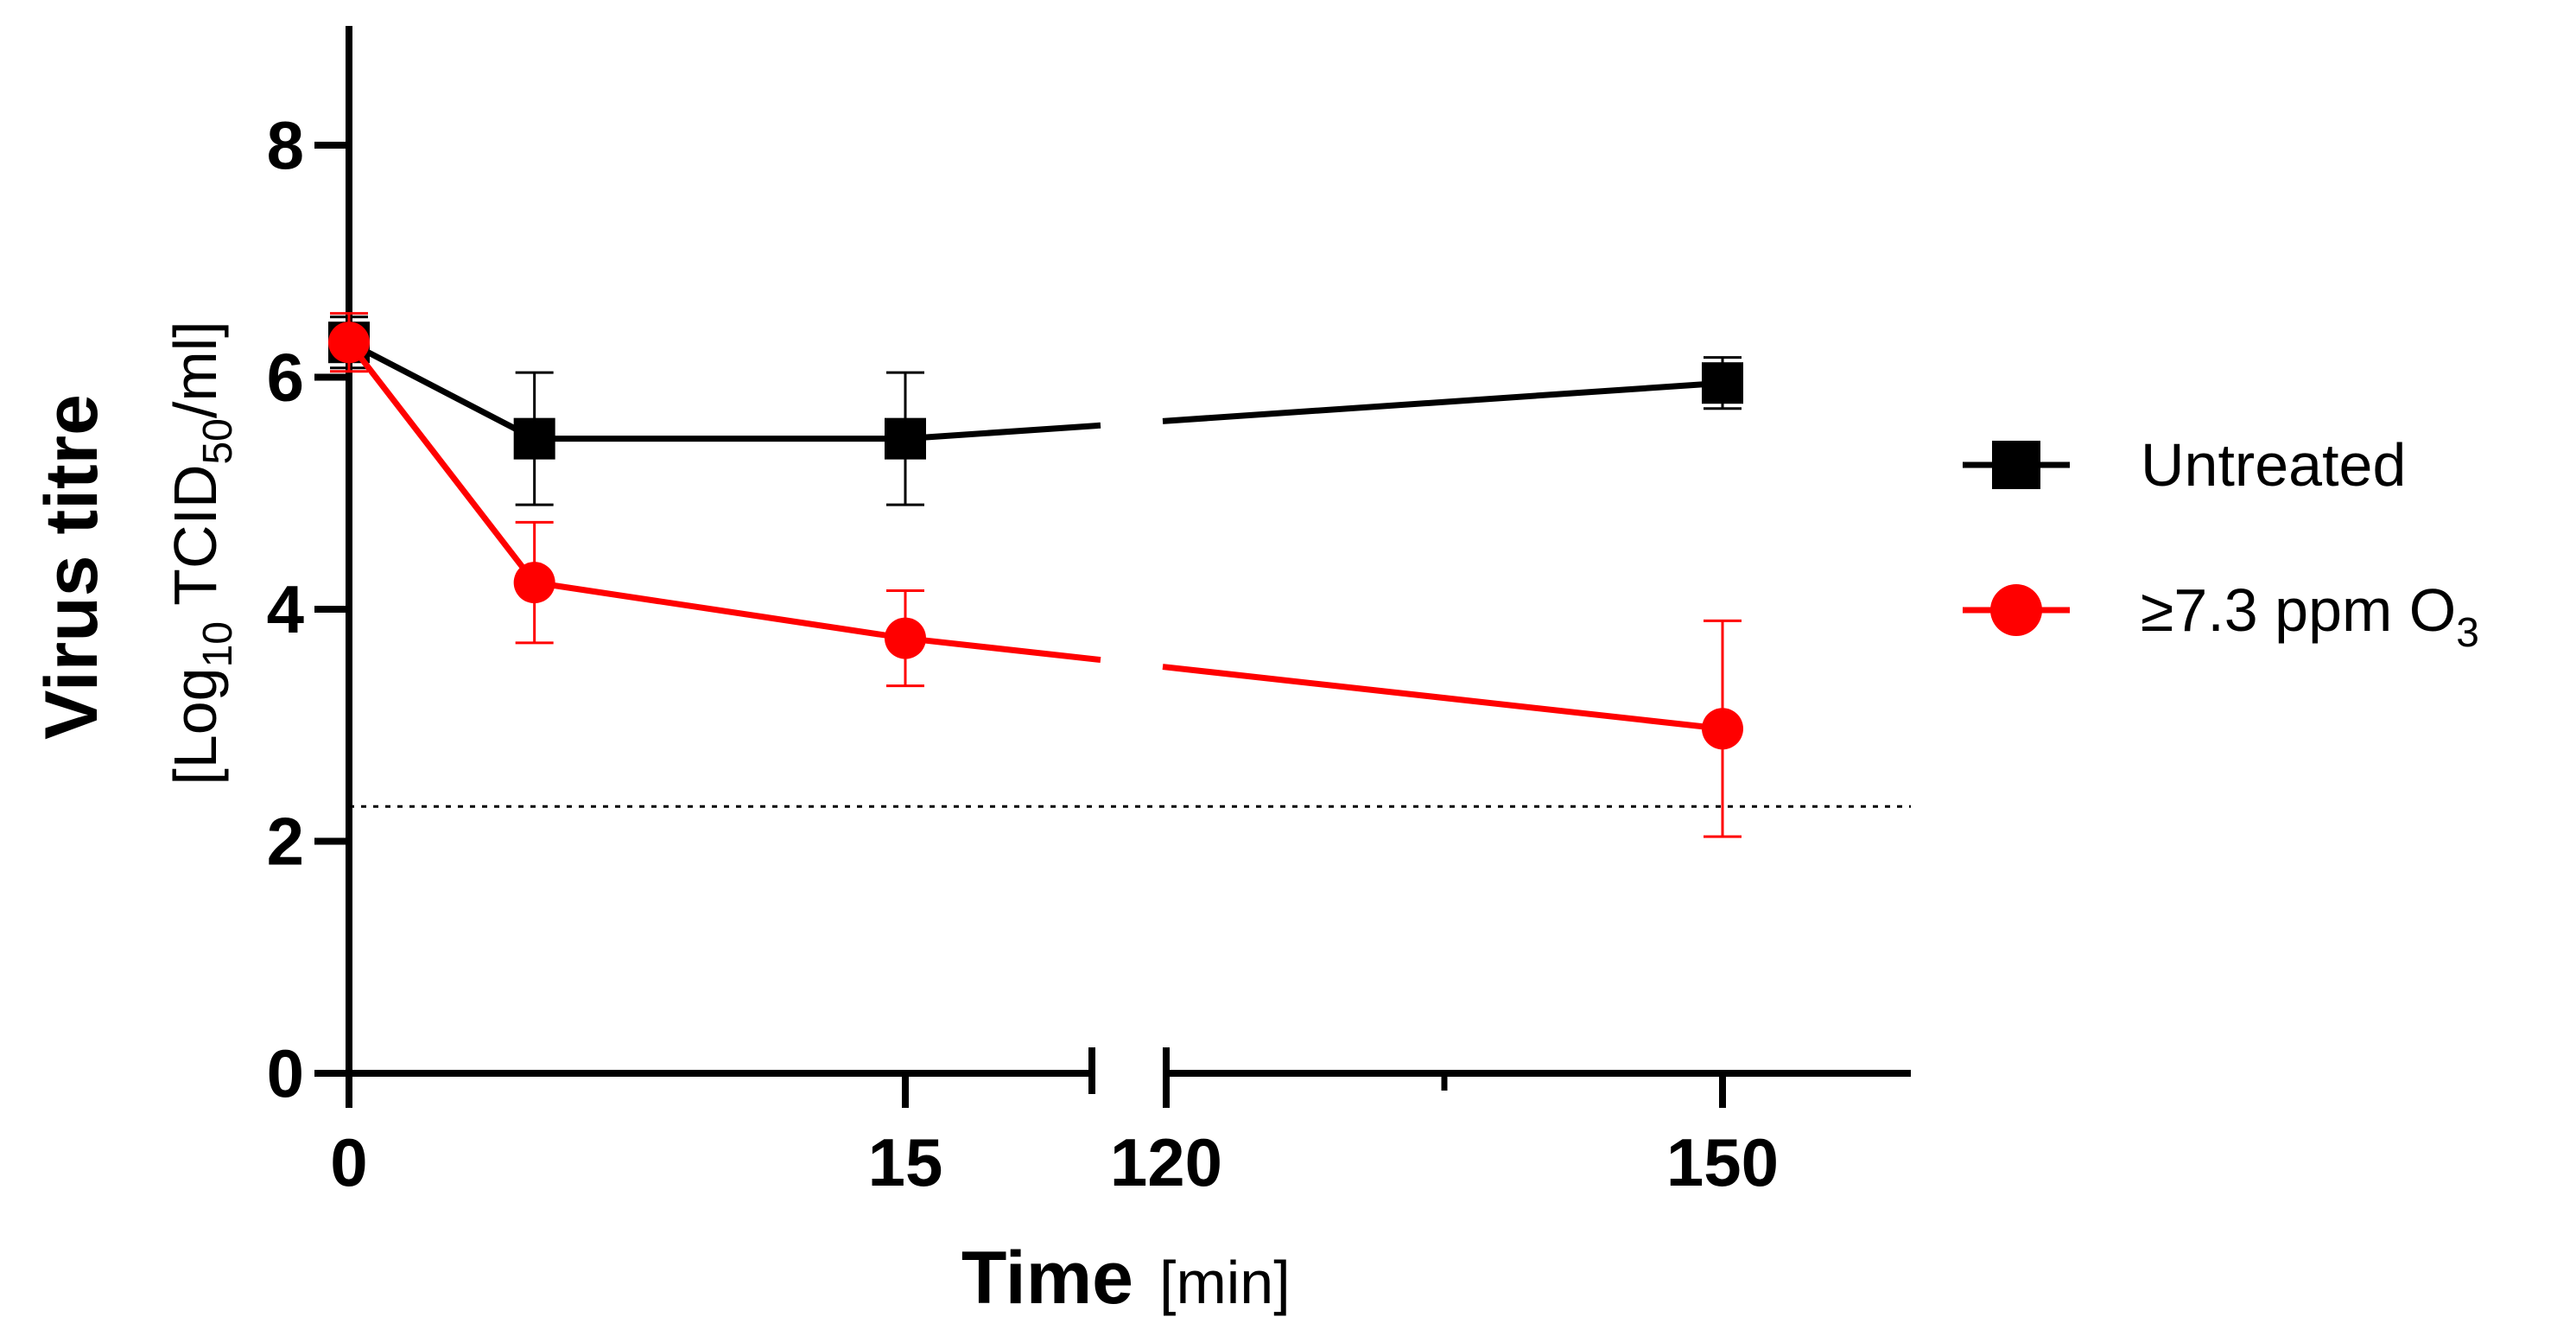 The height and width of the screenshot is (1336, 2576). What do you see at coordinates (2016, 465) in the screenshot?
I see `legend-marker-untreated` at bounding box center [2016, 465].